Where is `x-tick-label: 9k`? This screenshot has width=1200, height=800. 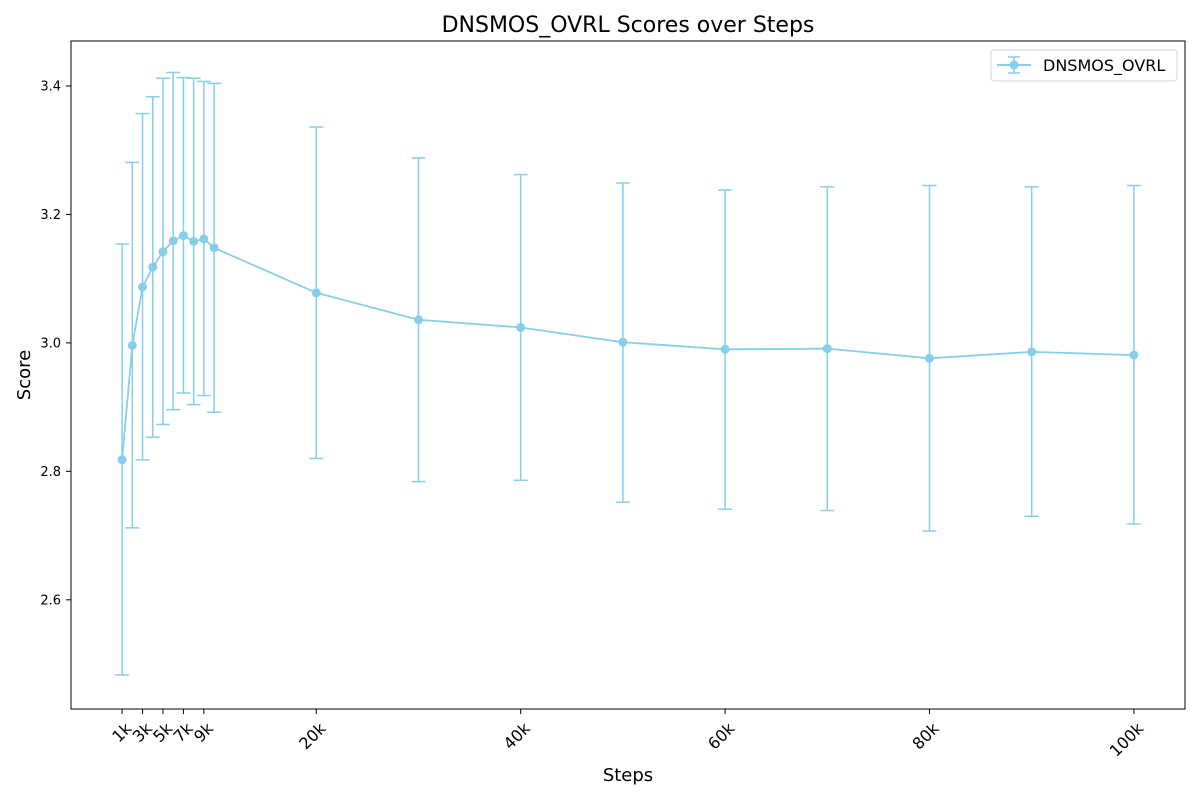
x-tick-label: 9k is located at coordinates (204, 732).